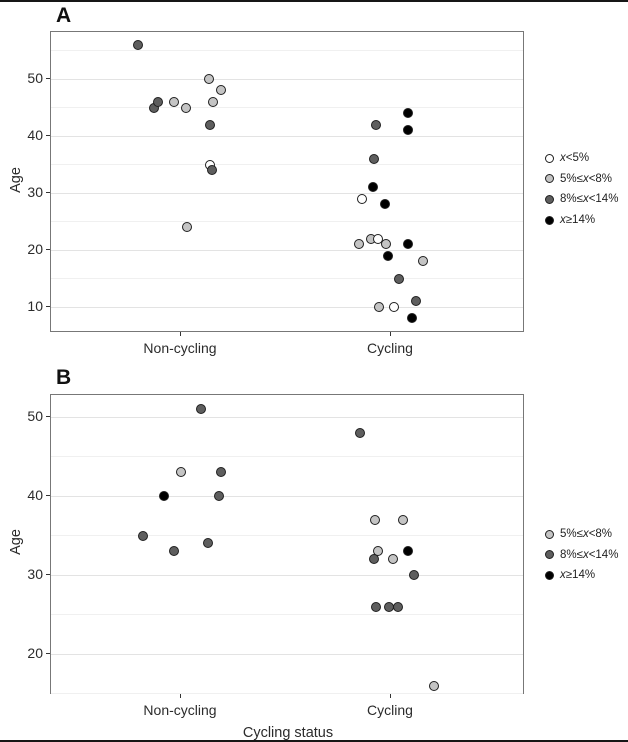 The height and width of the screenshot is (742, 628). Describe the element at coordinates (35, 416) in the screenshot. I see `y-tick-label: 50` at that location.